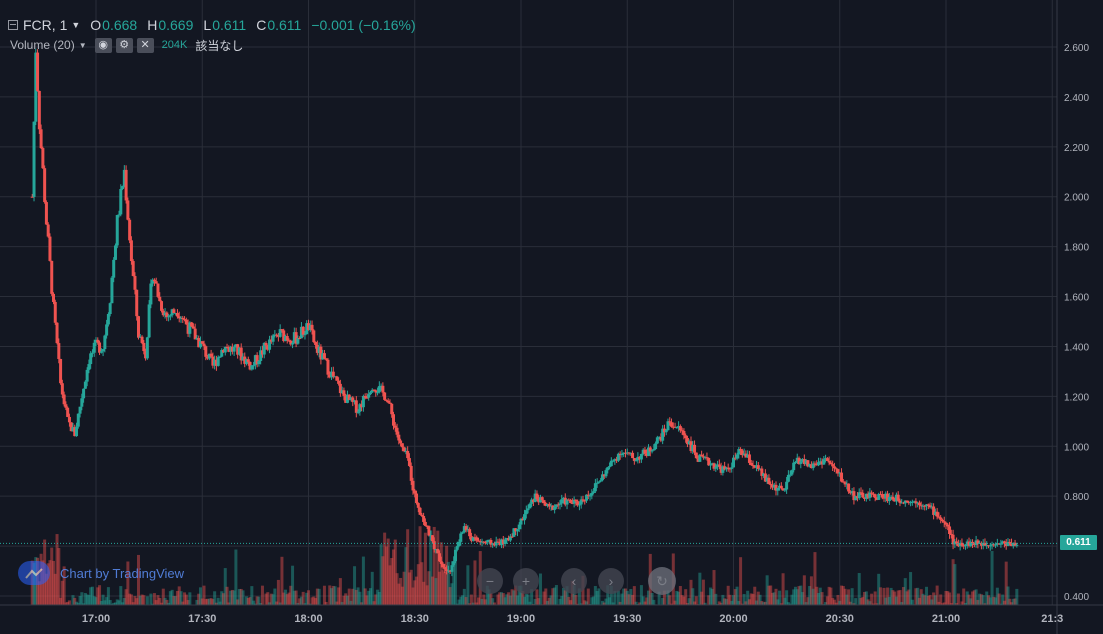  What do you see at coordinates (101, 573) in the screenshot?
I see `tradingview-branding: Chart by TradingView` at bounding box center [101, 573].